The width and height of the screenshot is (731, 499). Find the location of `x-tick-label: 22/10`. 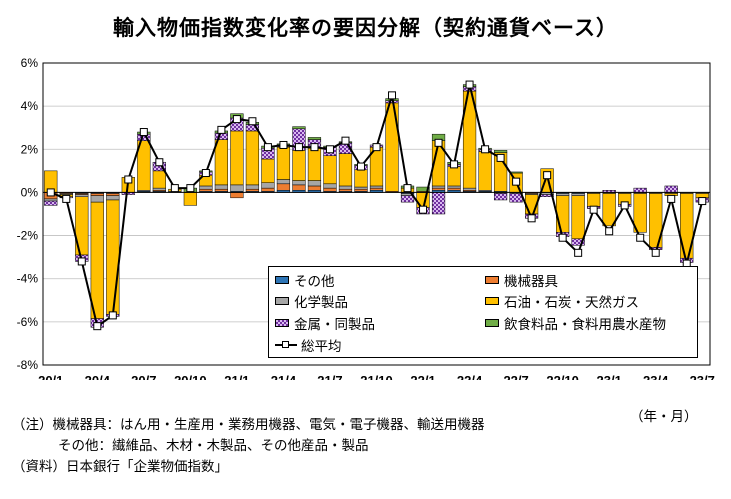

x-tick-label: 22/10 is located at coordinates (562, 376).